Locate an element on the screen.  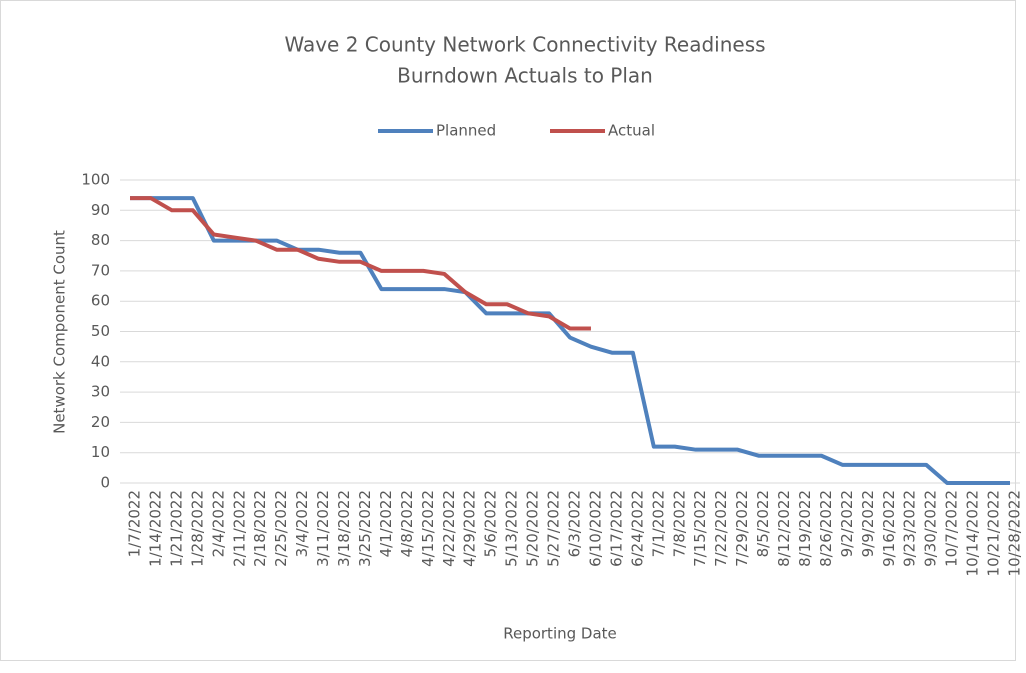
x-tick-label: 8/26/2022 is located at coordinates (826, 528).